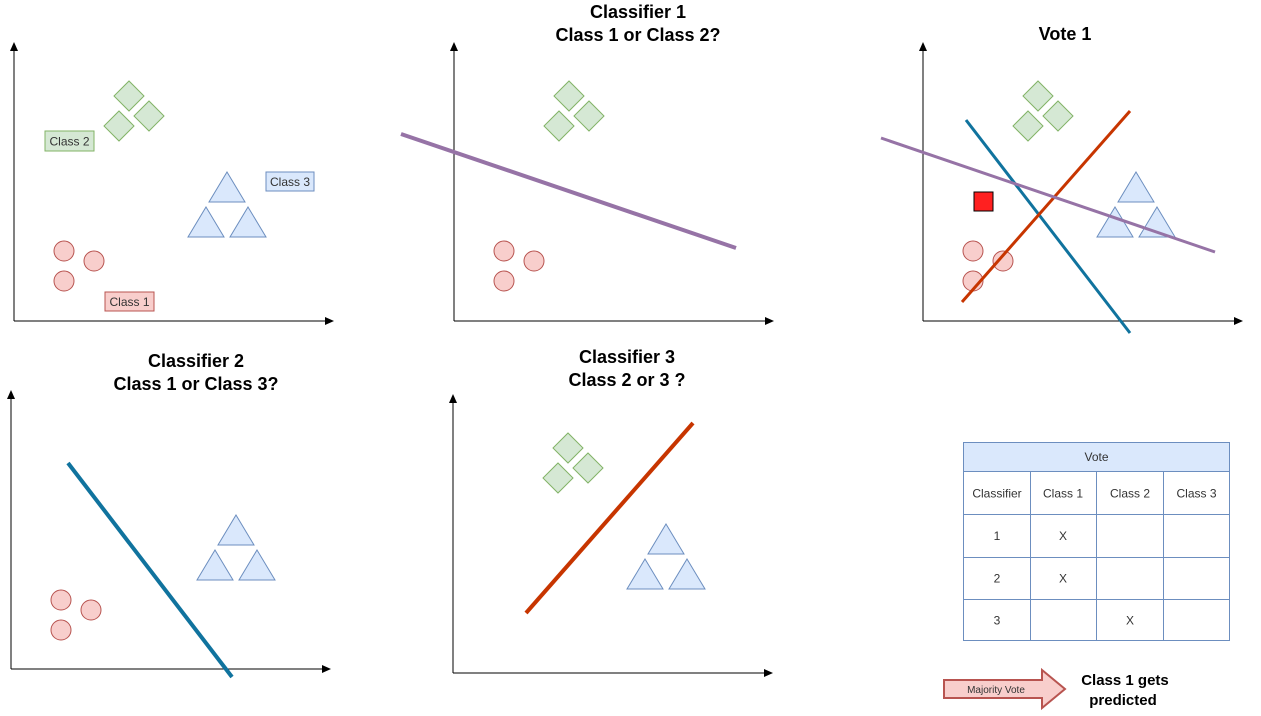  I want to click on class3-label: Class 3, so click(290, 181).